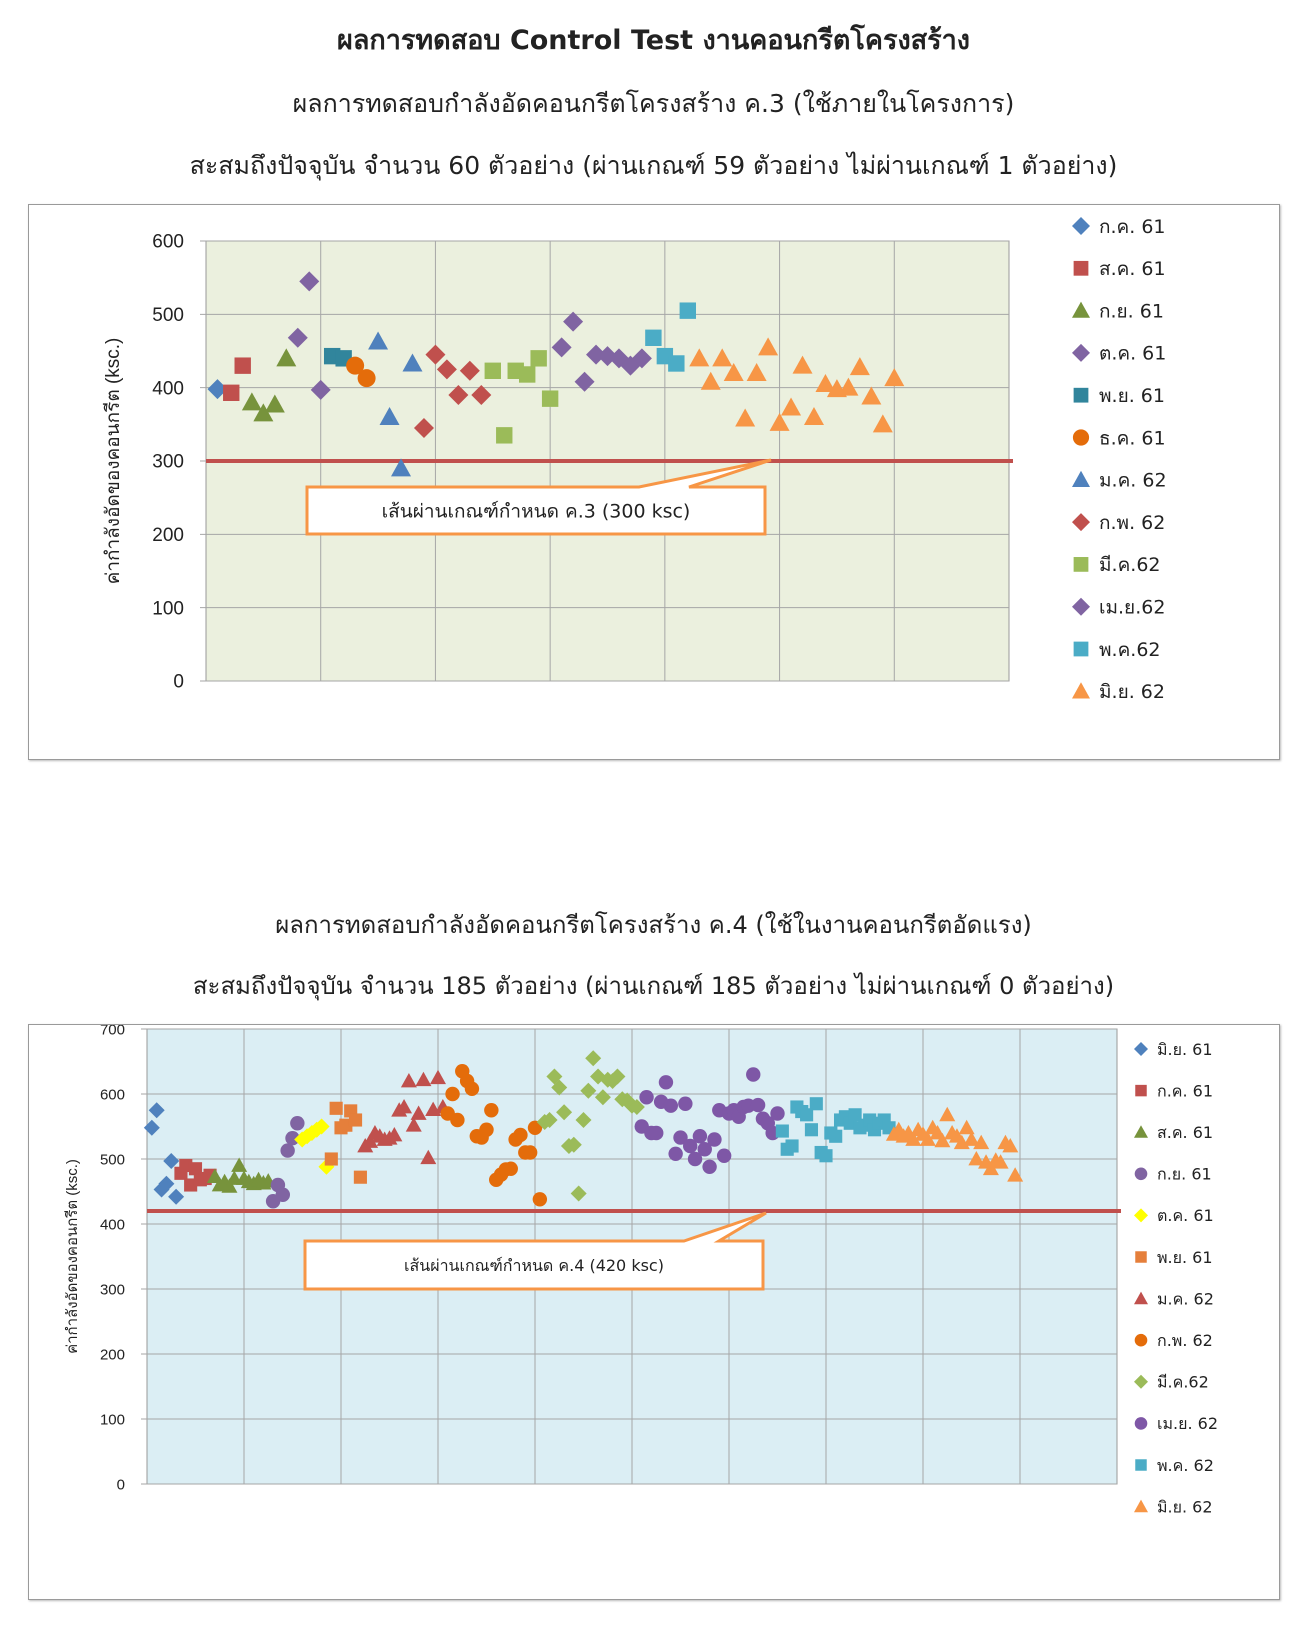 Image resolution: width=1307 pixels, height=1628 pixels. Describe the element at coordinates (1183, 1382) in the screenshot. I see `c2-legend-label-8: มี.ค.62` at that location.